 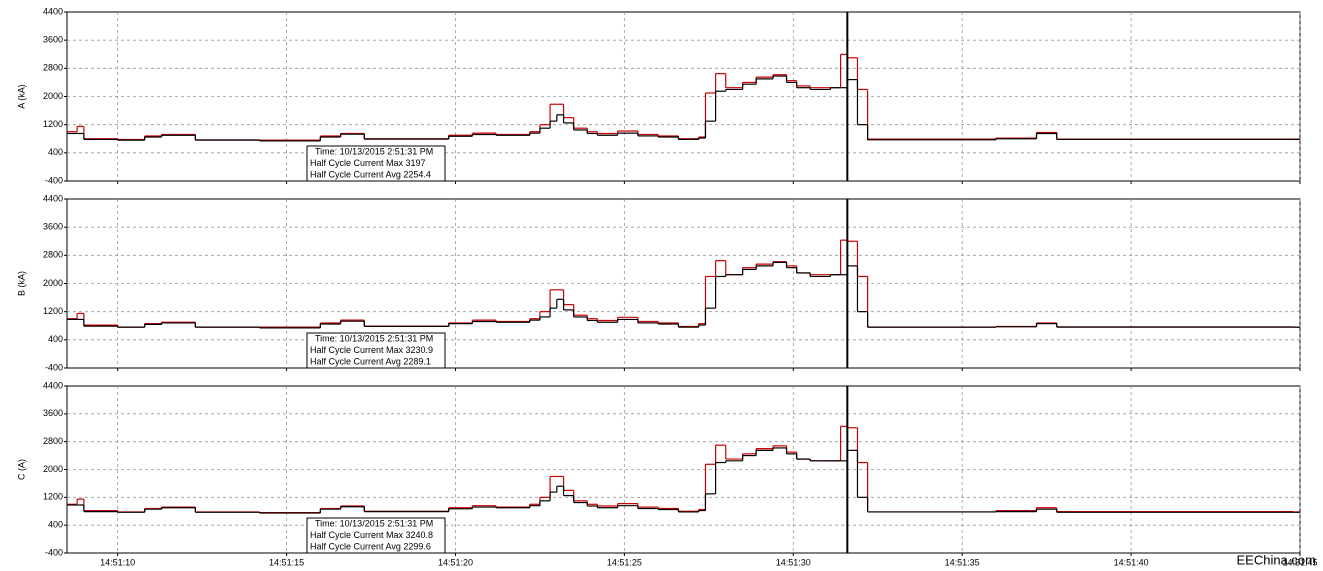 I want to click on x-tick-label: 14:51:10, so click(x=117, y=562).